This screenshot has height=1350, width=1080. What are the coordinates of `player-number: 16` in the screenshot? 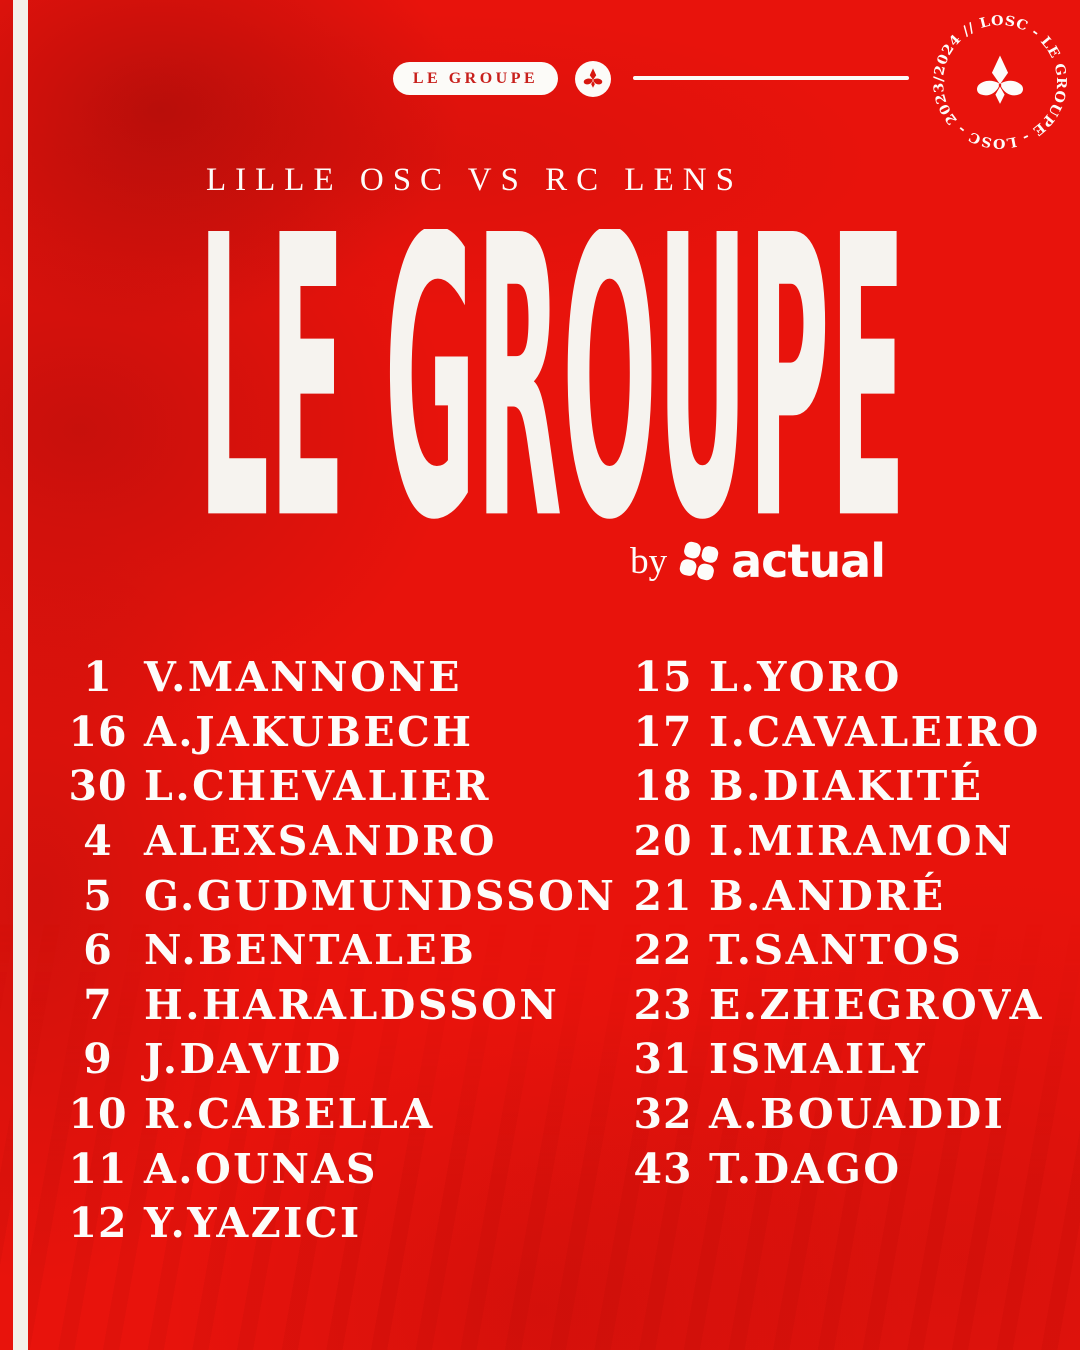 It's located at (98, 731).